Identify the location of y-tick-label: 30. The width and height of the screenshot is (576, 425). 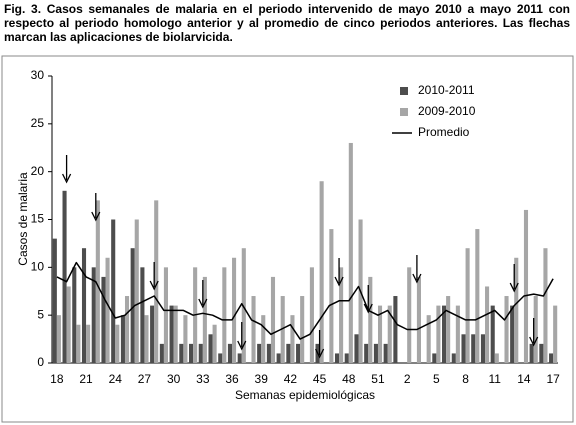
(38, 75).